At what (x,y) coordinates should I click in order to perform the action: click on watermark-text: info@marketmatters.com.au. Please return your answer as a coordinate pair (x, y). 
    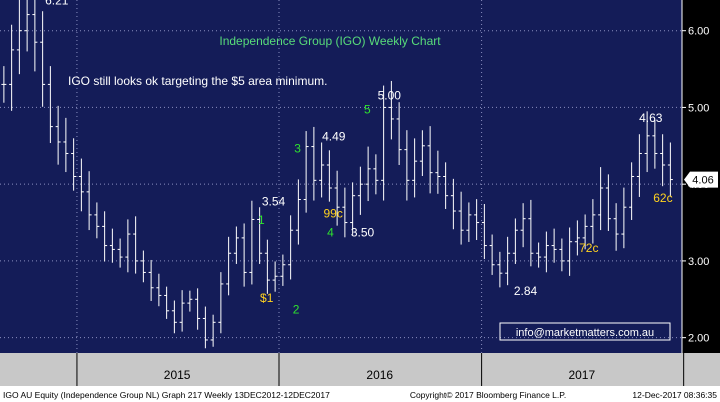
    Looking at the image, I should click on (585, 333).